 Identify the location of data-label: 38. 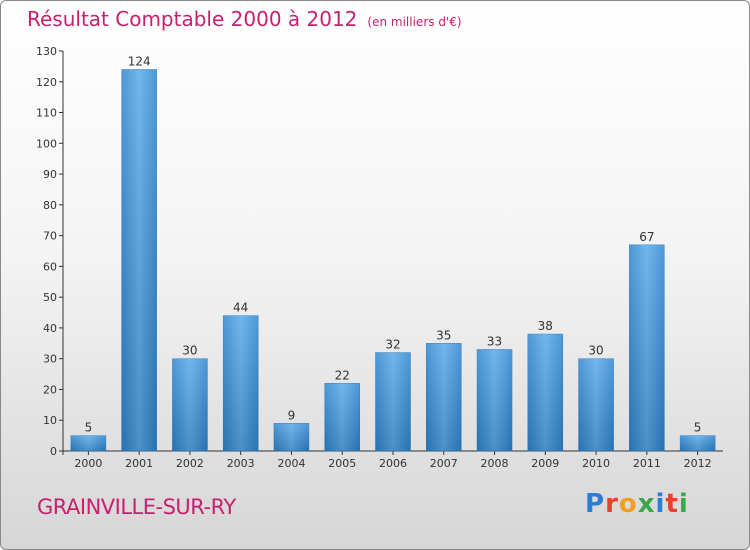
(545, 326).